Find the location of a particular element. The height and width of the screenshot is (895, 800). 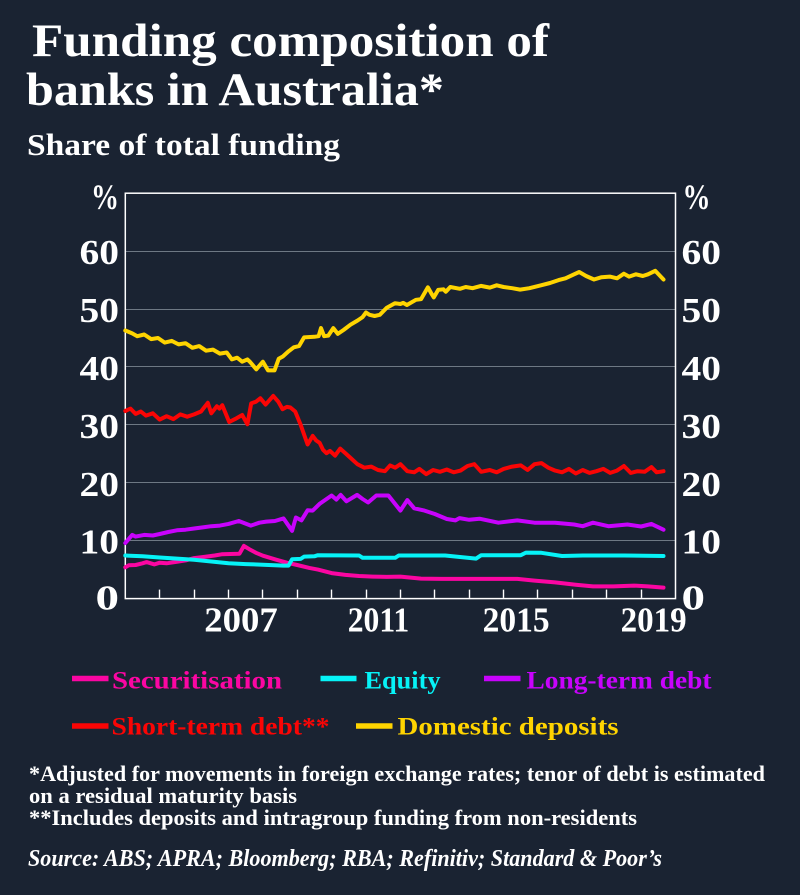

svg-text: Funding composition of is located at coordinates (291, 41).